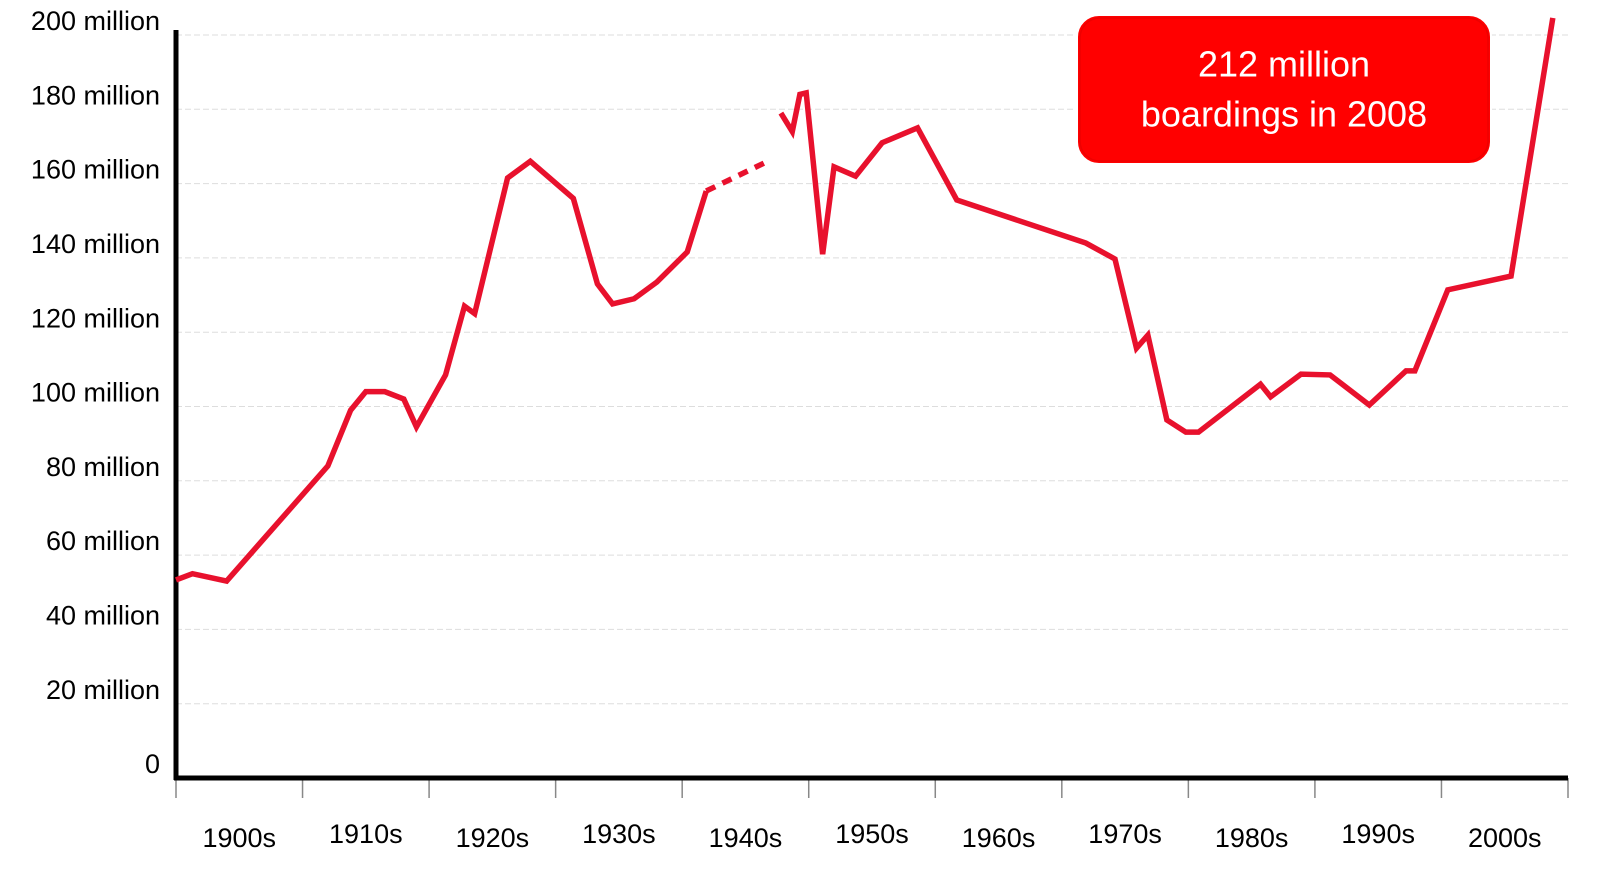 The image size is (1598, 874). What do you see at coordinates (872, 834) in the screenshot?
I see `x-tick-label: 1950s` at bounding box center [872, 834].